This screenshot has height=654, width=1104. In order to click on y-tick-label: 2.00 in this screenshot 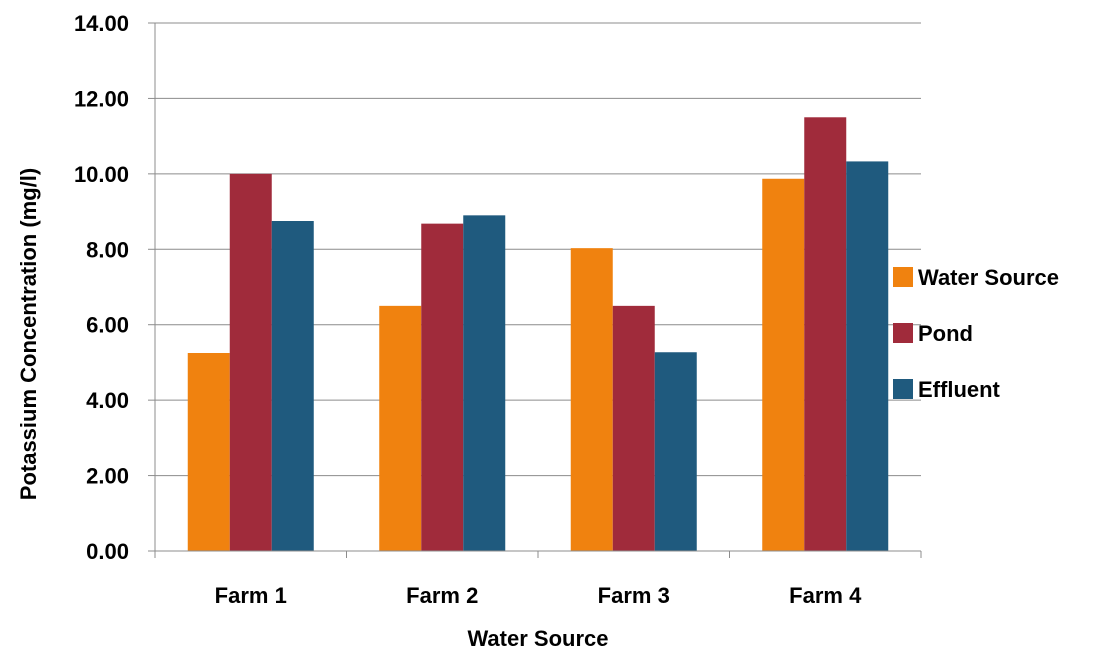, I will do `click(107, 476)`.